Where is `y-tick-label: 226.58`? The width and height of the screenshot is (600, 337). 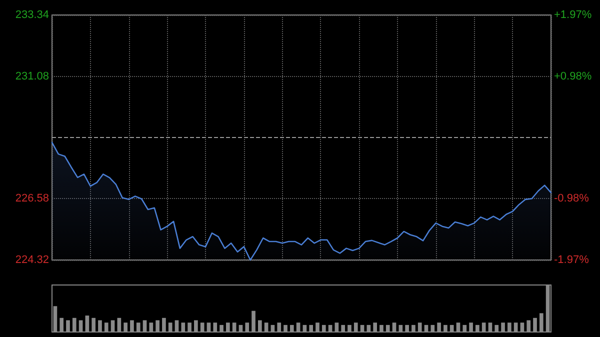
y-tick-label: 226.58 is located at coordinates (32, 198).